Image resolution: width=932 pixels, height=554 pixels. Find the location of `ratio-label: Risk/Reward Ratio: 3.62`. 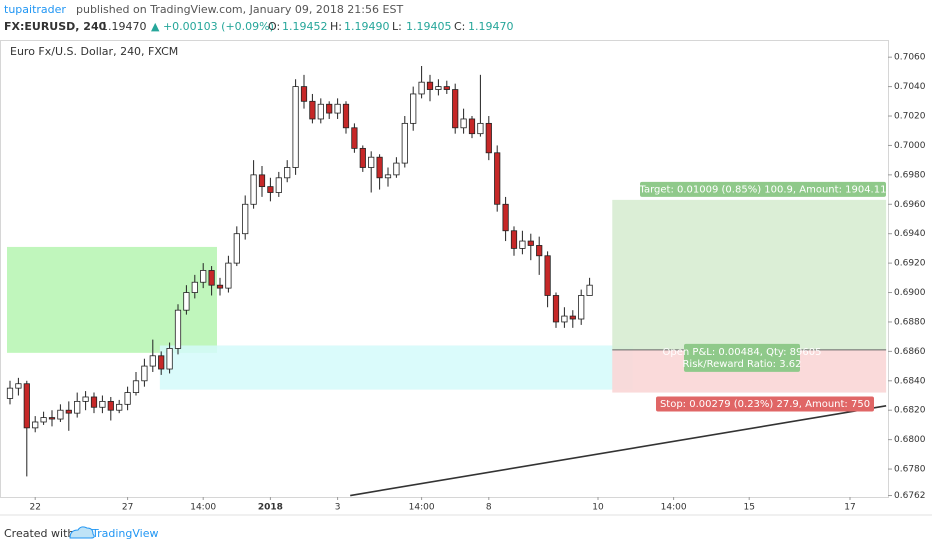

ratio-label: Risk/Reward Ratio: 3.62 is located at coordinates (741, 364).